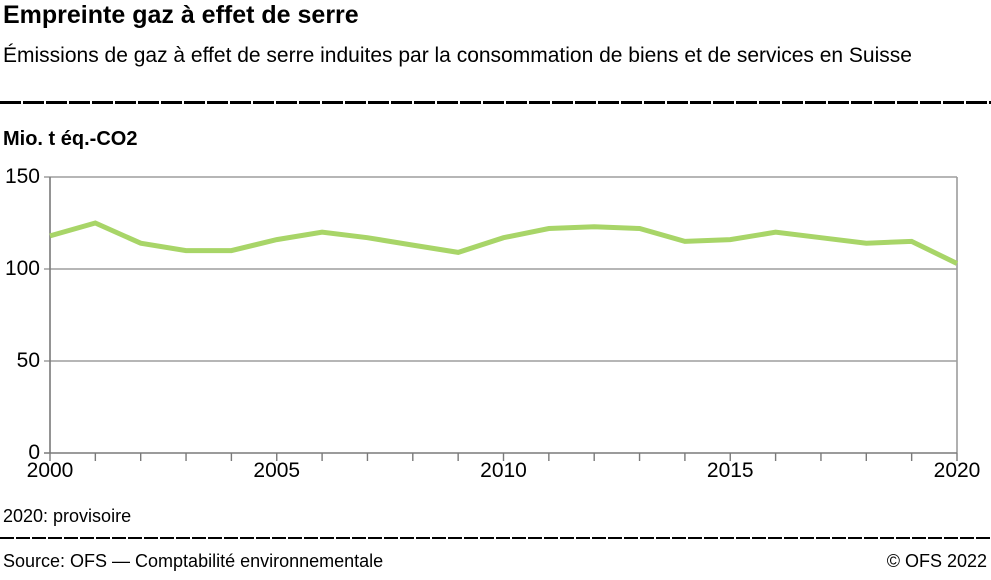  I want to click on provisional-note: 2020: provisoire, so click(67, 516).